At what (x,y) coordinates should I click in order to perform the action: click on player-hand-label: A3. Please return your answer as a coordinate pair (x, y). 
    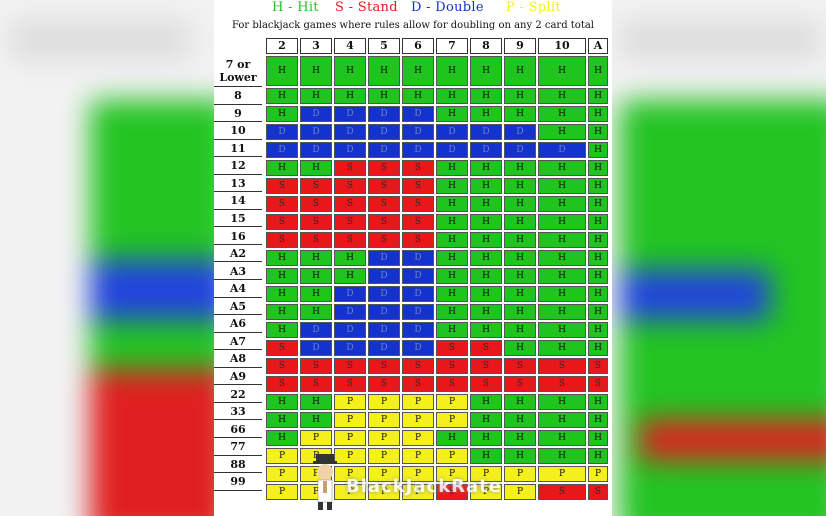
    Looking at the image, I should click on (238, 272).